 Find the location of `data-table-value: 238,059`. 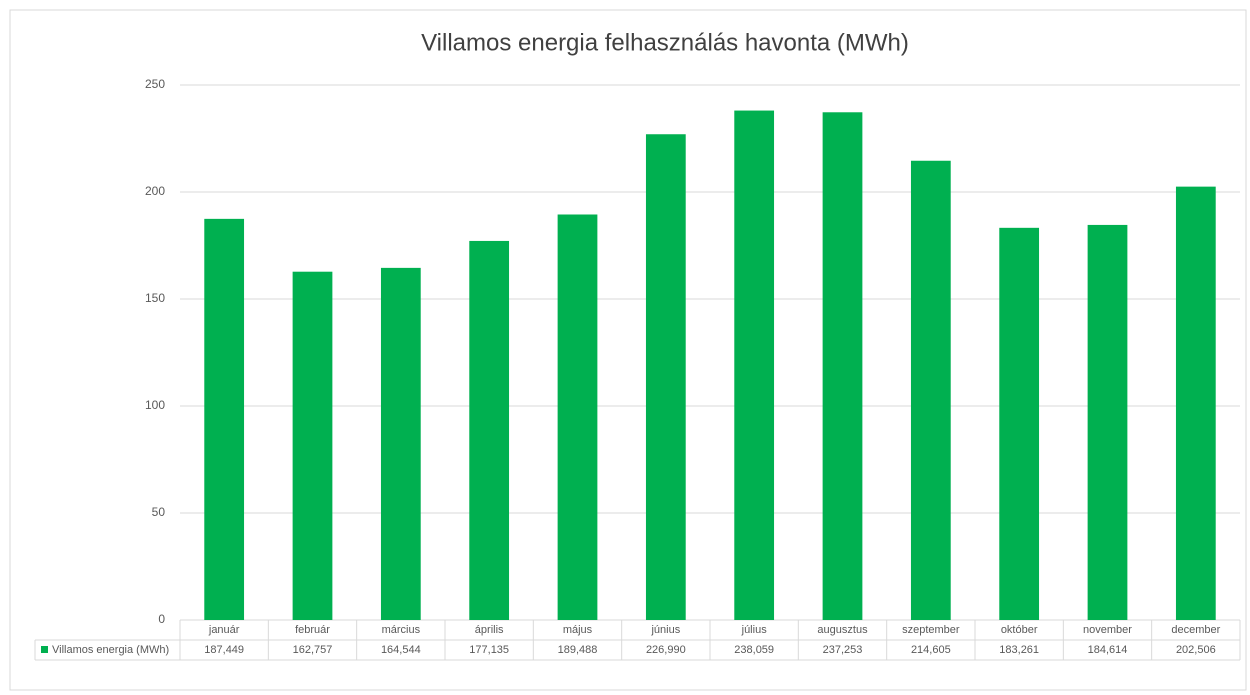

data-table-value: 238,059 is located at coordinates (754, 650).